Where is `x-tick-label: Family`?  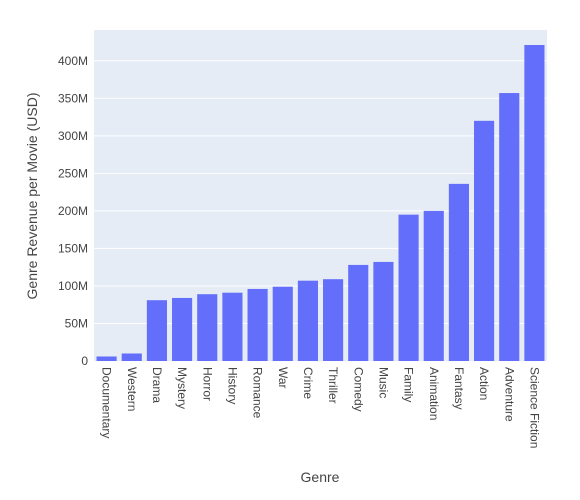 x-tick-label: Family is located at coordinates (409, 384).